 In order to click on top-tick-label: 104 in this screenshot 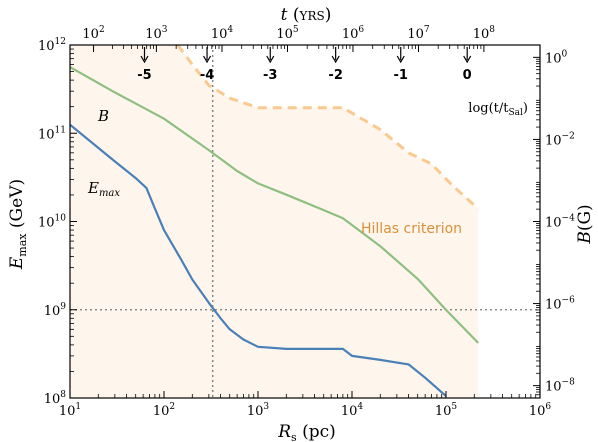, I will do `click(222, 33)`.